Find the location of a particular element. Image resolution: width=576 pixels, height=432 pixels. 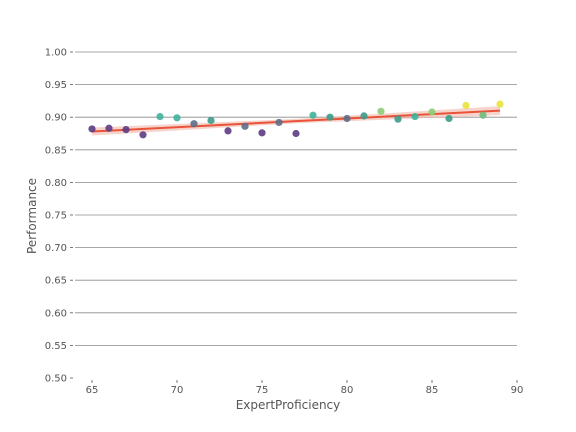

y-tick-label: 0.85 is located at coordinates (56, 150).